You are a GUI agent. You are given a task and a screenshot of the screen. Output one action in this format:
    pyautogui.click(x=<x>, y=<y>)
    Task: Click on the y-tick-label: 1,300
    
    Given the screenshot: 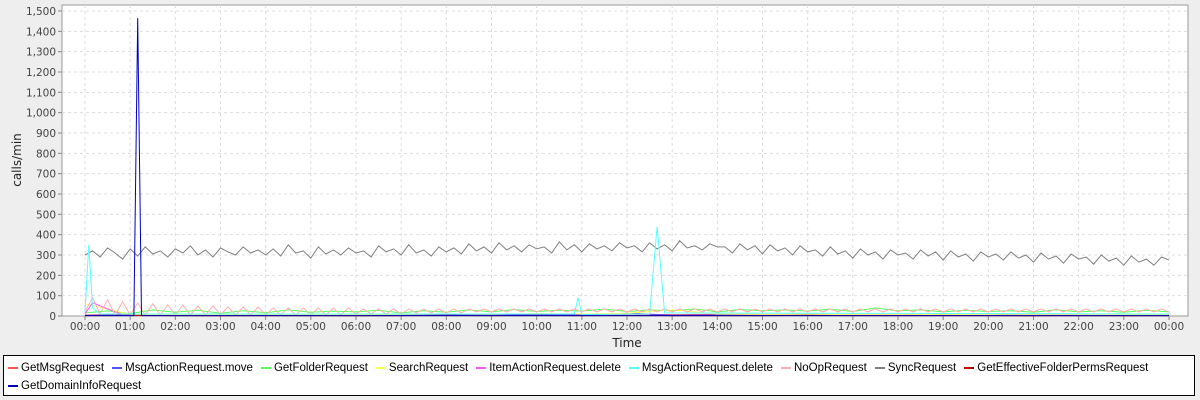 What is the action you would take?
    pyautogui.click(x=41, y=53)
    